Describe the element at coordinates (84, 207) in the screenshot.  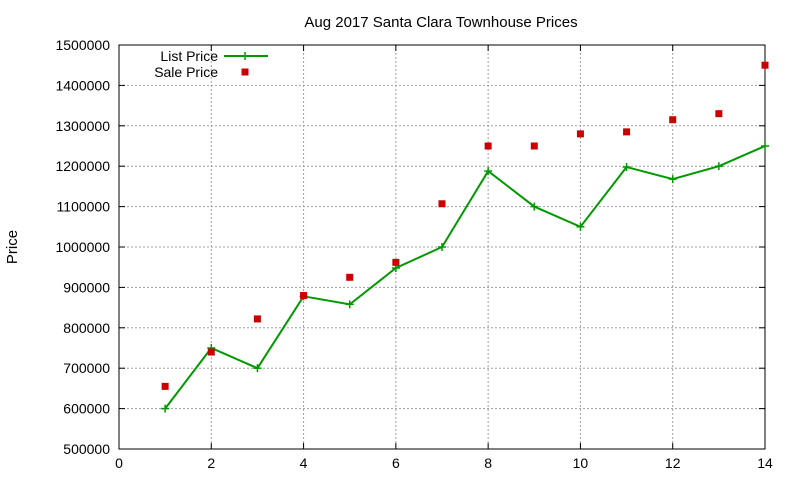
I see `y-tick-label: 1100000` at that location.